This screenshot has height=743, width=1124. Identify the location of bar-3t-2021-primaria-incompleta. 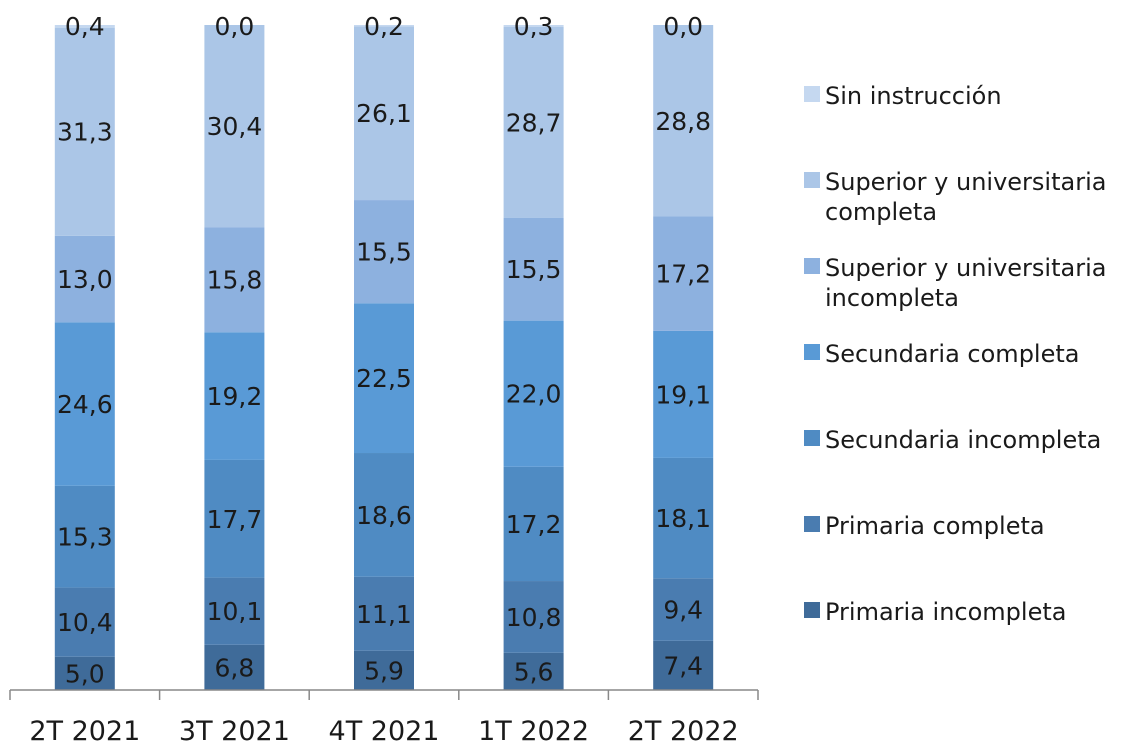
(234, 667).